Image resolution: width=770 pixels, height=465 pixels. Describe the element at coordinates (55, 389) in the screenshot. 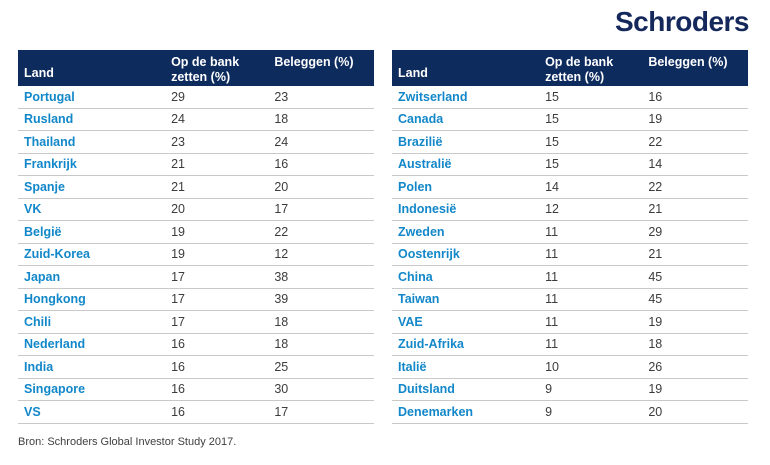

I see `country-name: Singapore` at that location.